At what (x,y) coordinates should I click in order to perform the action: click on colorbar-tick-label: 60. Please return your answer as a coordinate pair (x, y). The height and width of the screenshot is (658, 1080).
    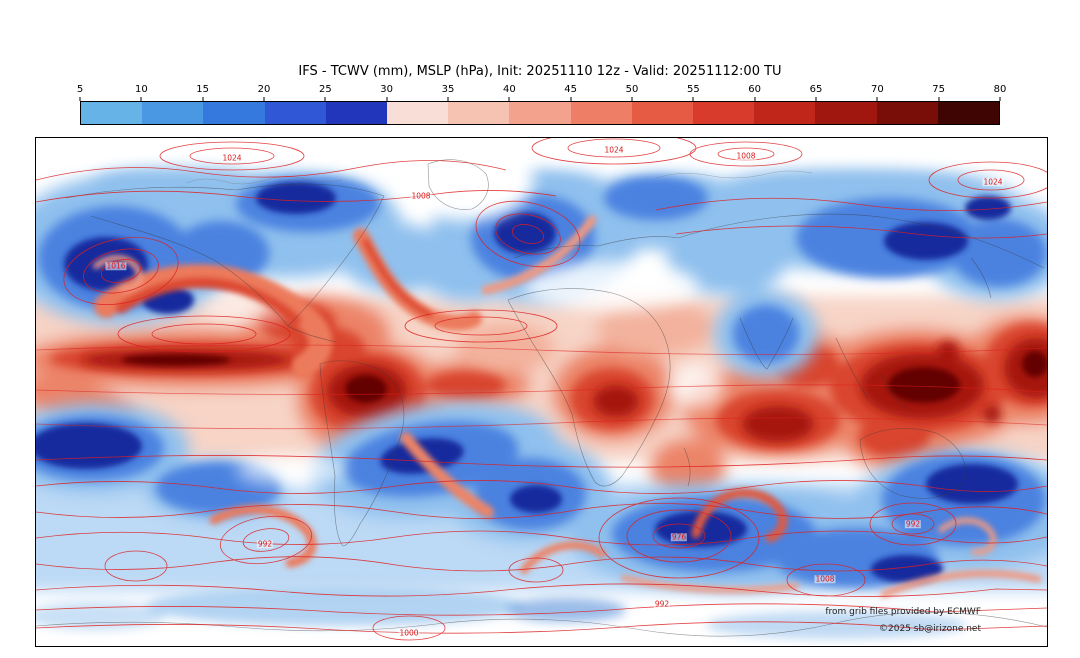
    Looking at the image, I should click on (755, 89).